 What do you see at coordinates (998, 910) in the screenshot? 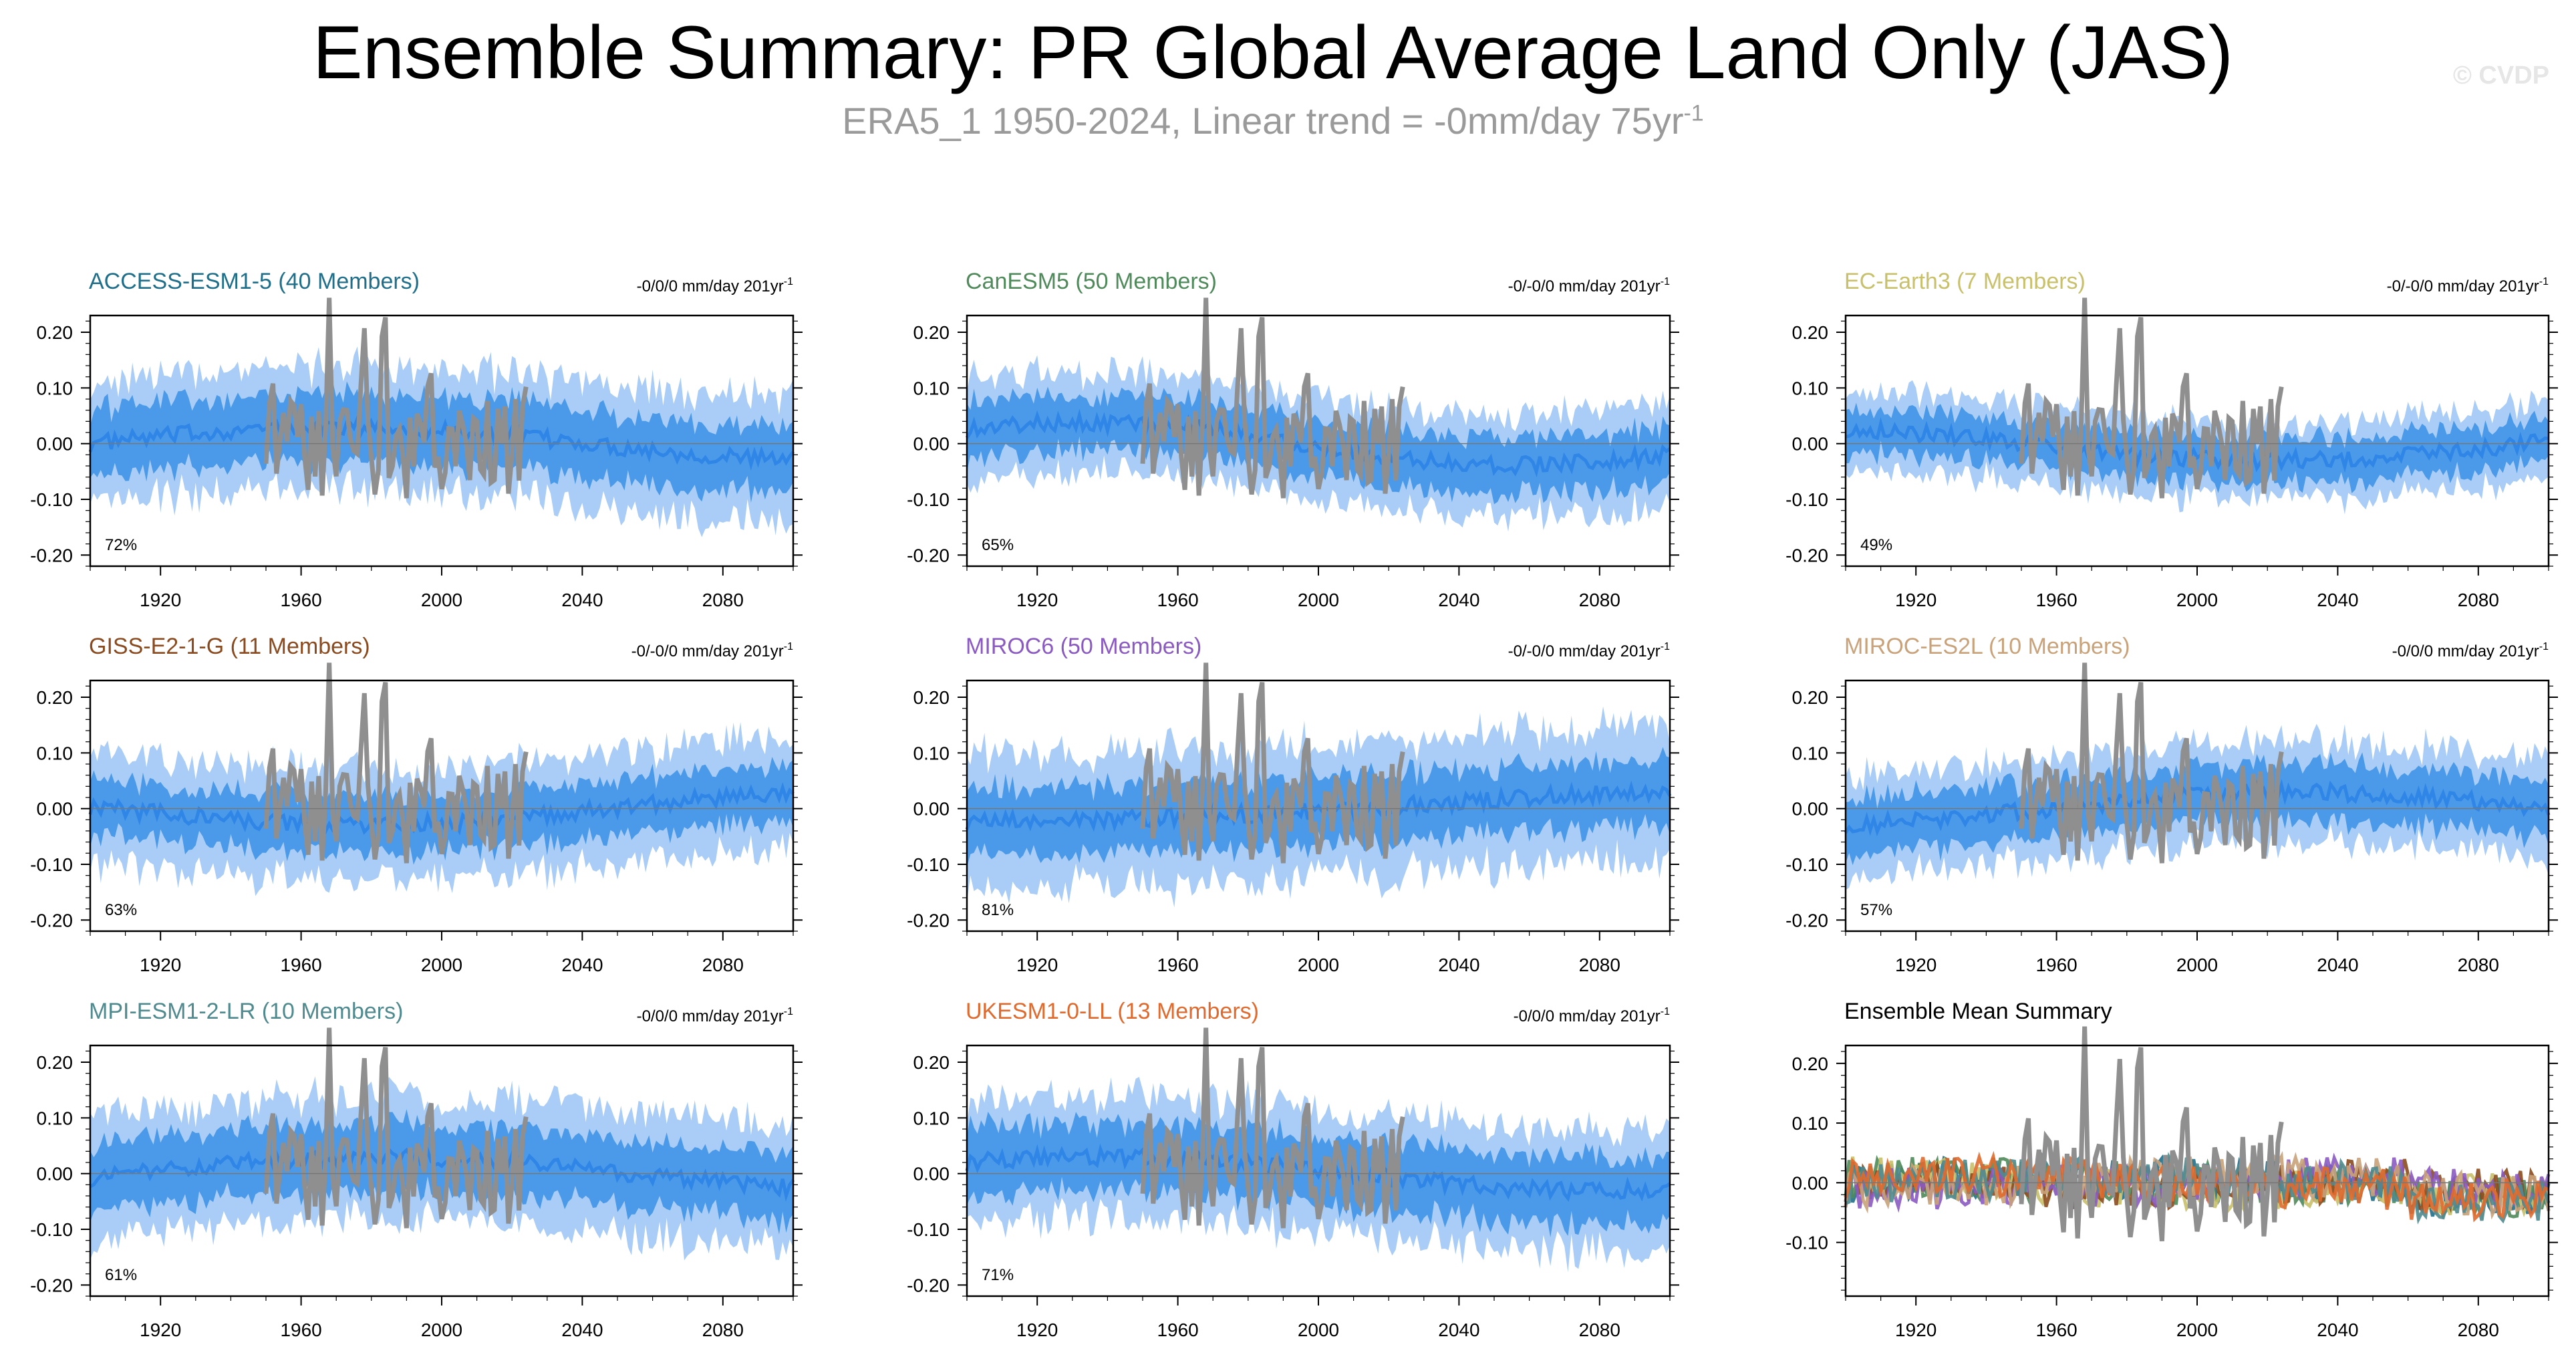
I see `panel-percent-label: 81%` at bounding box center [998, 910].